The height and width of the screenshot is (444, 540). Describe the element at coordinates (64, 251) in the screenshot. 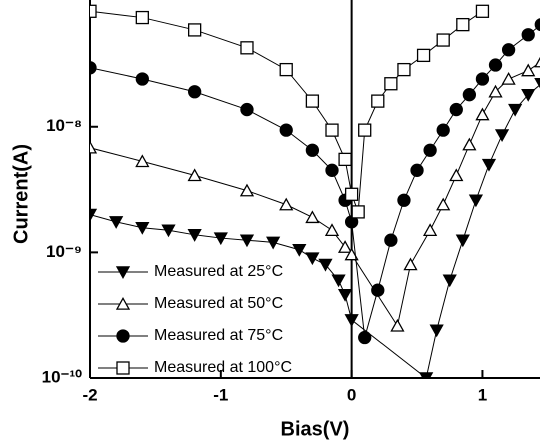

I see `y-tick-label: 10⁻⁹` at that location.